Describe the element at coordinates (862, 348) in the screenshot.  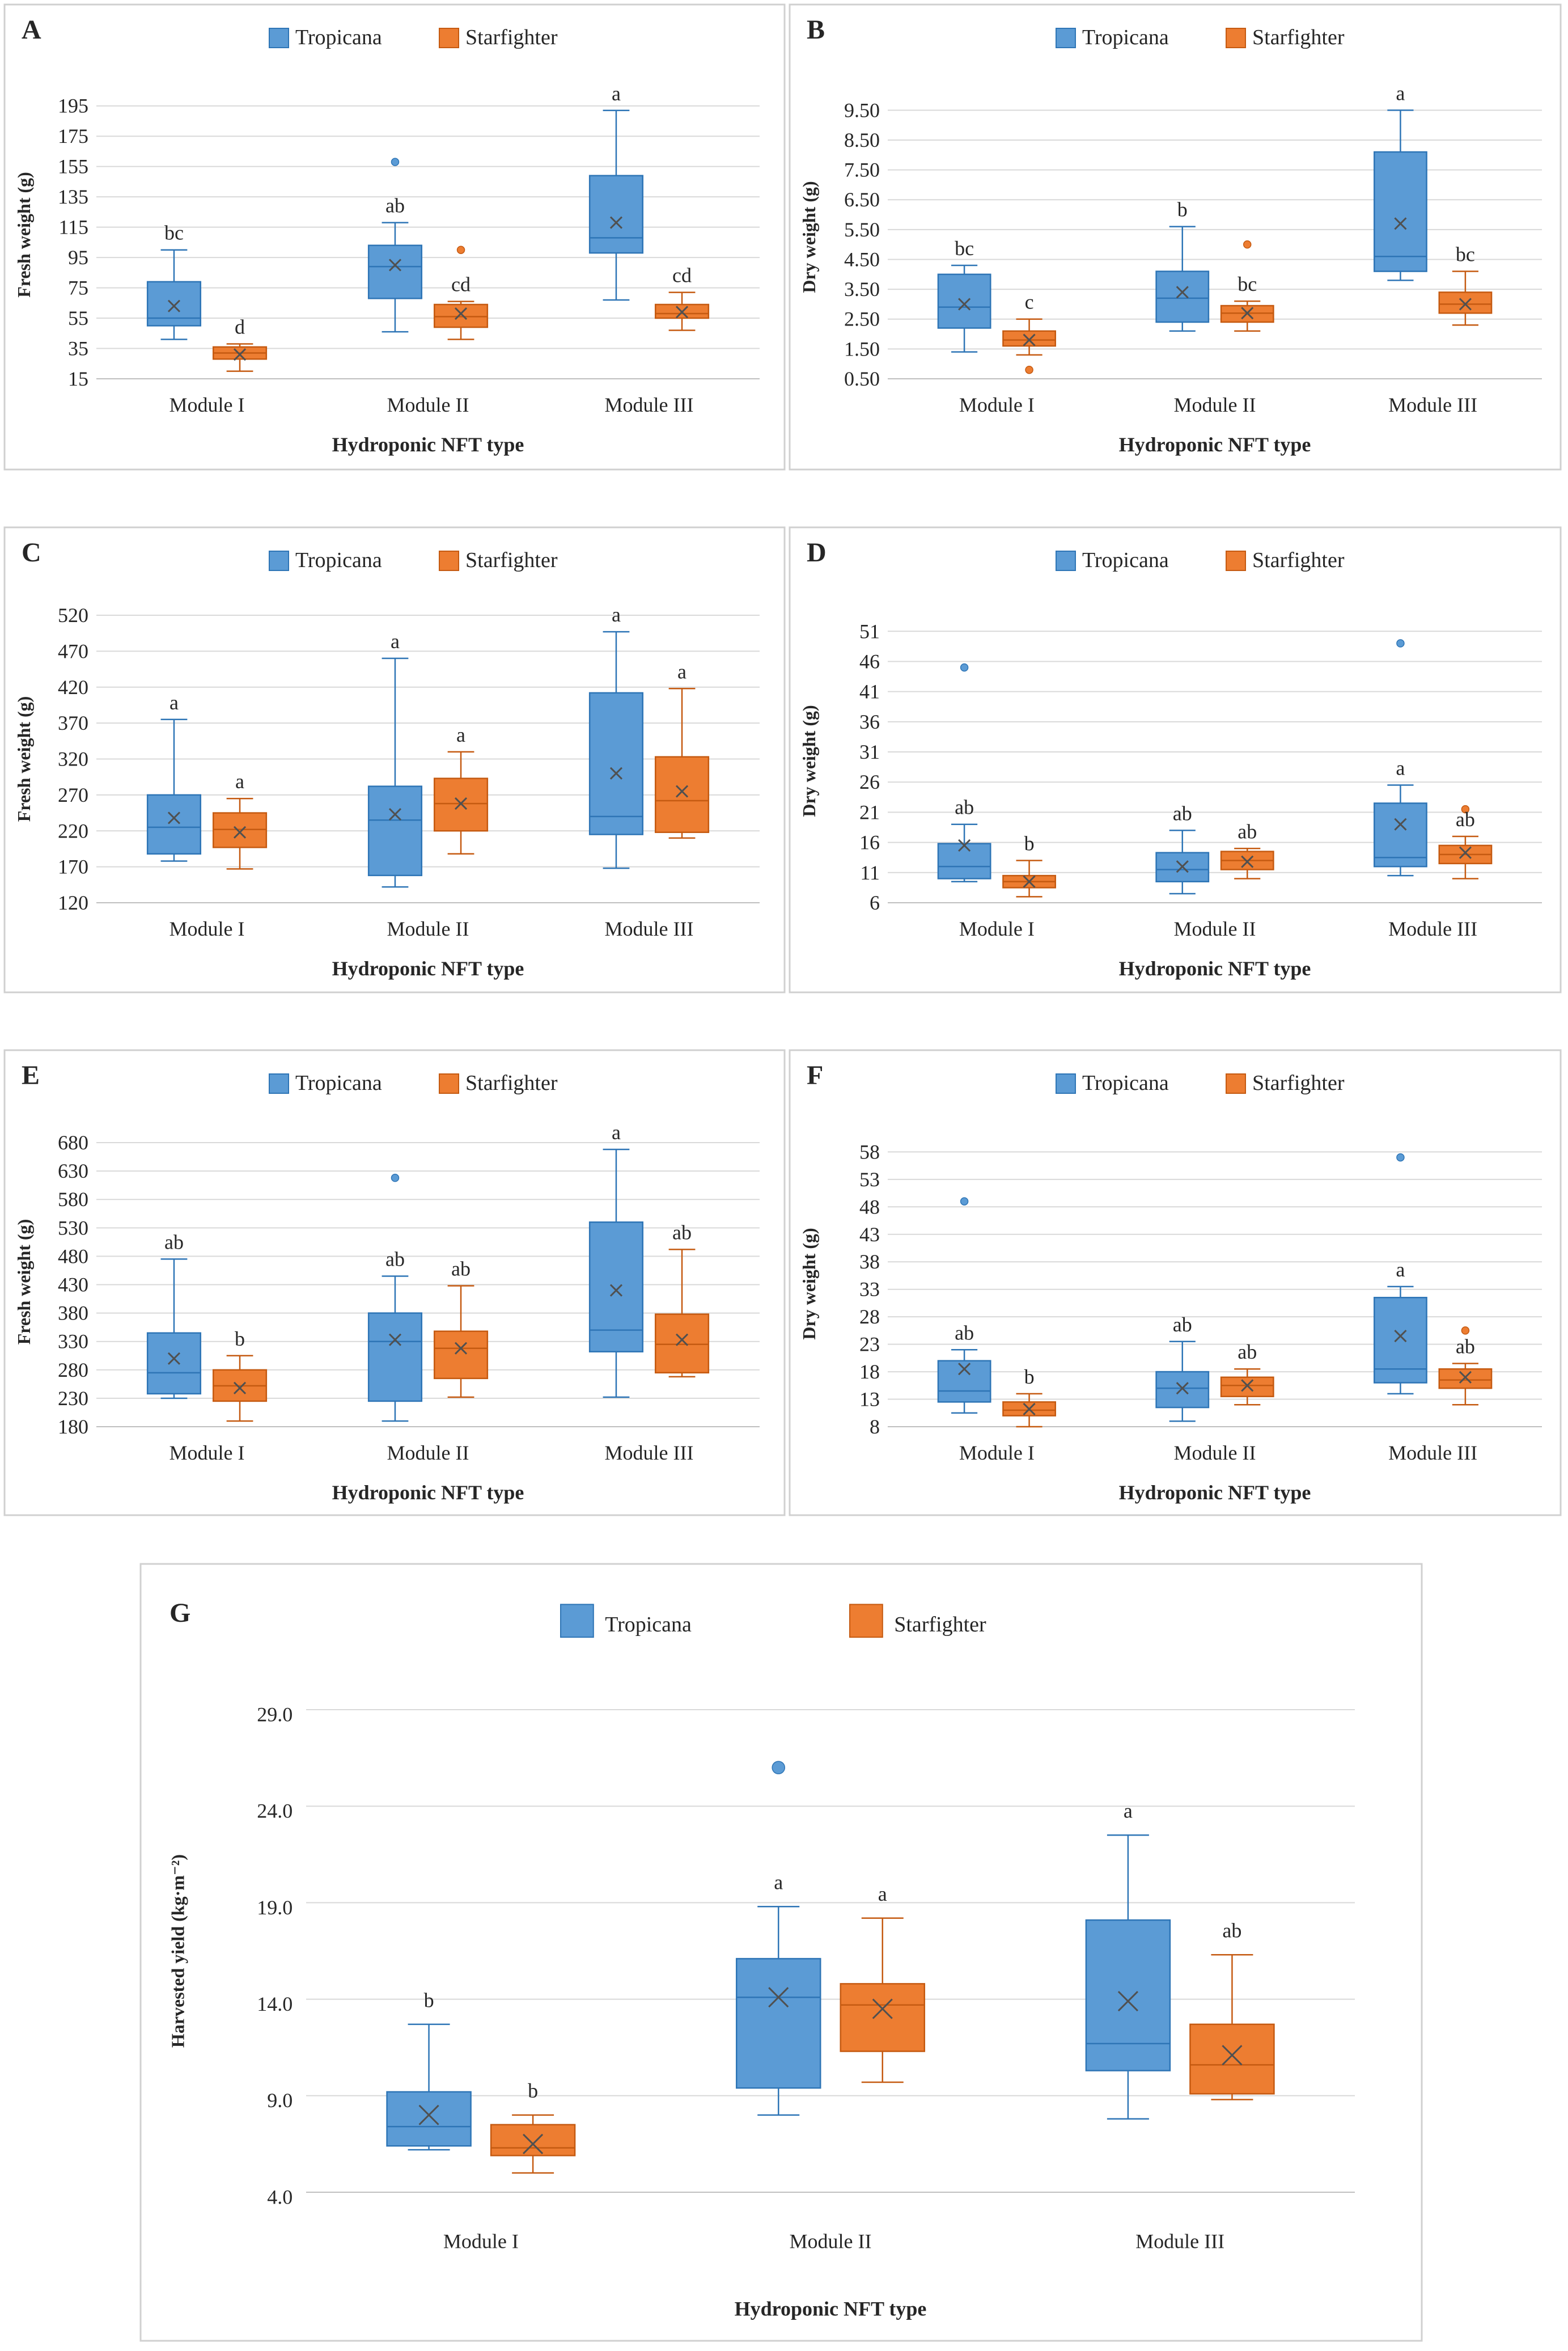
I see `y-tick-label: 1.50` at that location.